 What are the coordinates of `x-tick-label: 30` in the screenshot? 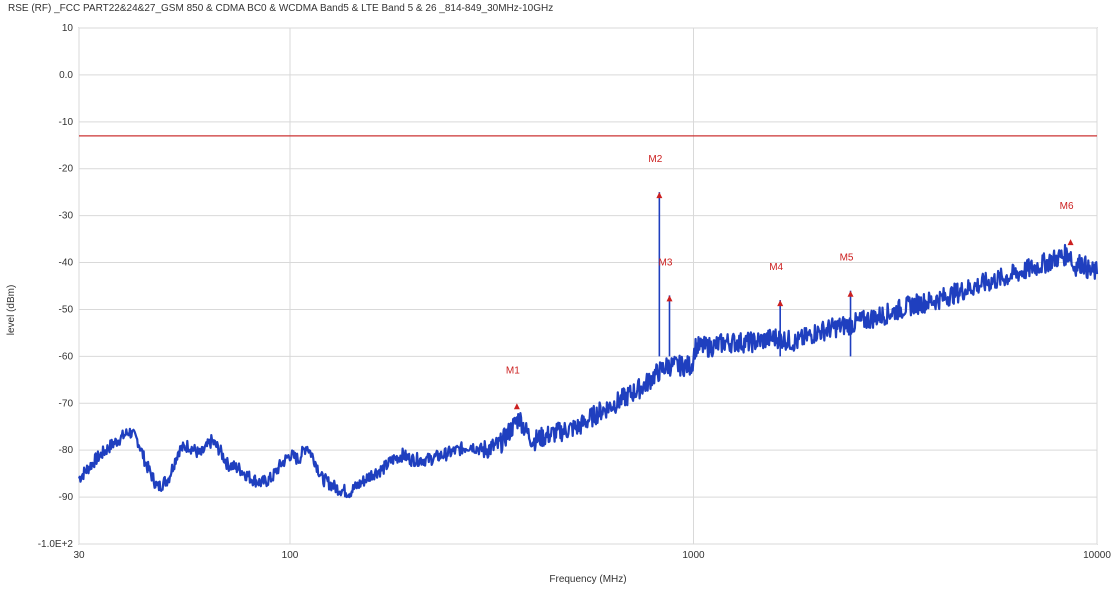 It's located at (79, 555).